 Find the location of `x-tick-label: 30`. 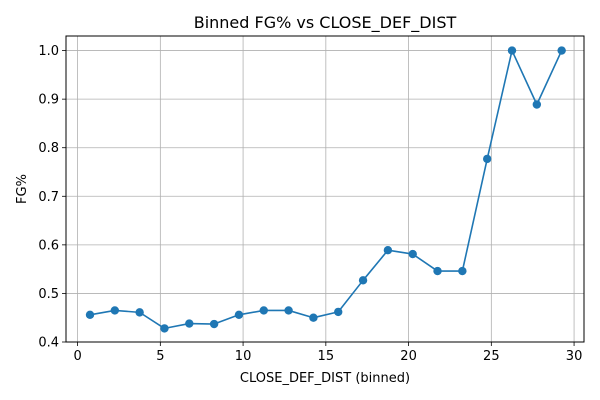

x-tick-label: 30 is located at coordinates (574, 356).